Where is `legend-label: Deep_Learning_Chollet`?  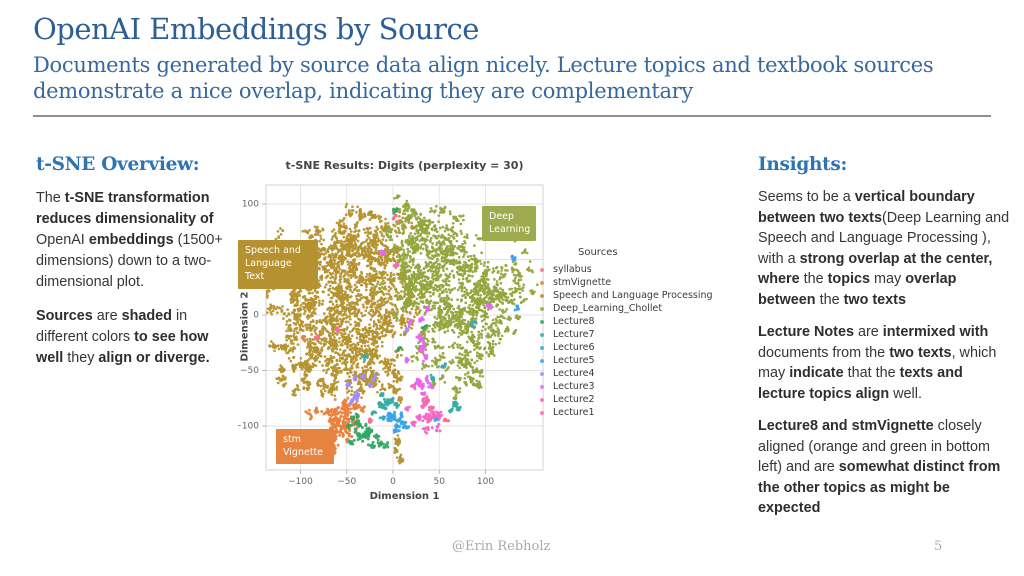
legend-label: Deep_Learning_Chollet is located at coordinates (608, 308).